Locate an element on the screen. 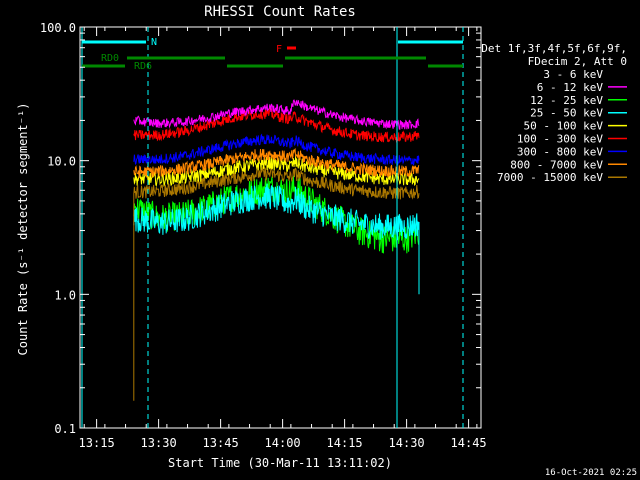  legend-entry-label: 300 - 800 keV is located at coordinates (560, 151).